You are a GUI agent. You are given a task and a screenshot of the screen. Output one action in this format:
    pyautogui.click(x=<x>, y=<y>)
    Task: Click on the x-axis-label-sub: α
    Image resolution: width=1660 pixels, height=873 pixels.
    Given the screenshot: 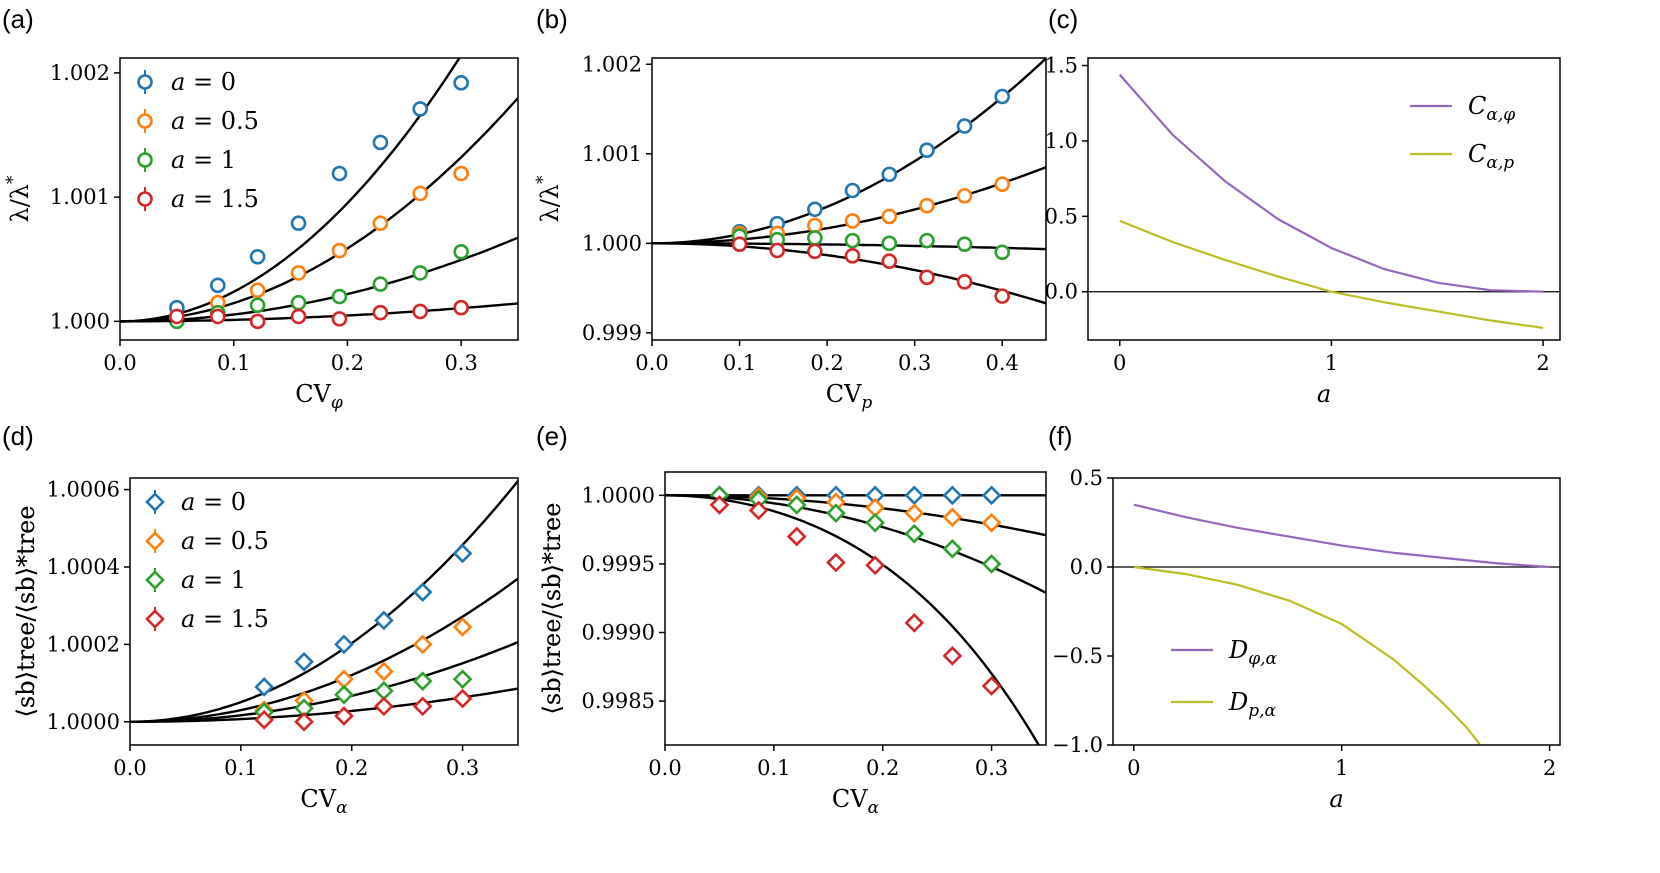 What is the action you would take?
    pyautogui.click(x=342, y=808)
    